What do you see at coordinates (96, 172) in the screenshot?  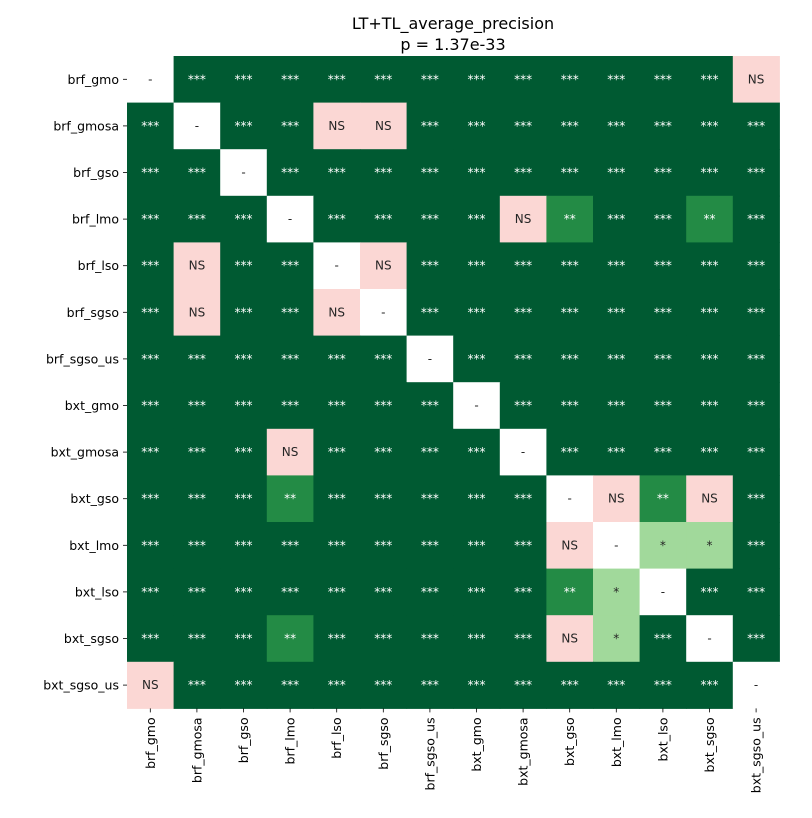 I see `y-tick-label: brf_gso` at bounding box center [96, 172].